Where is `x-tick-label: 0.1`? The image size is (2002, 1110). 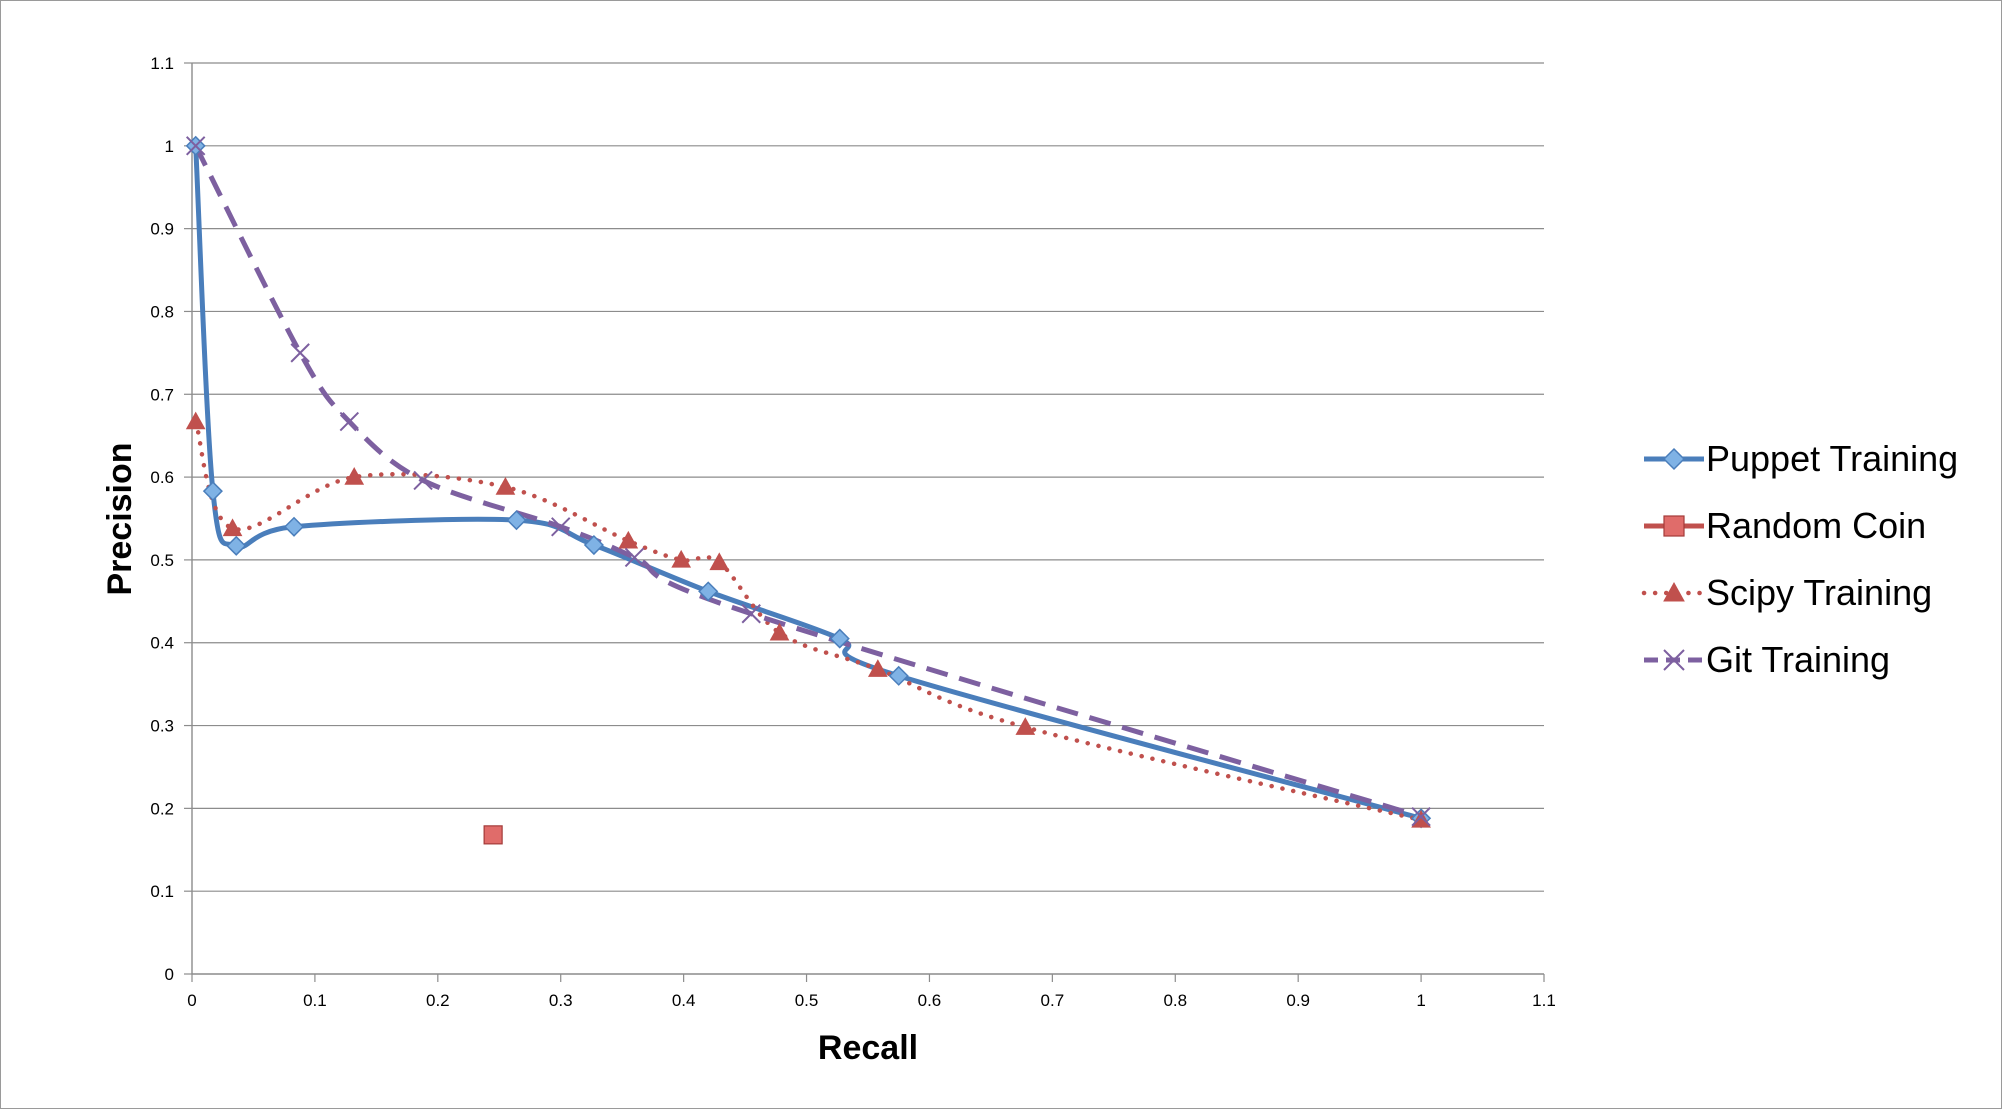 x-tick-label: 0.1 is located at coordinates (315, 1000).